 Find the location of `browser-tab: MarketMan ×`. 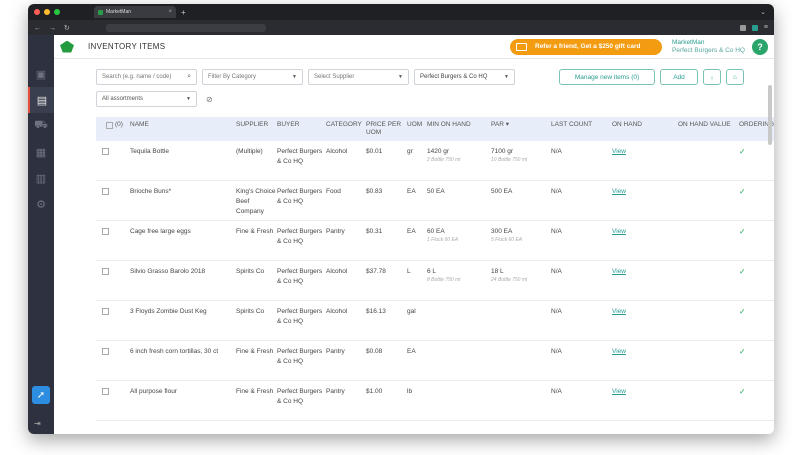

browser-tab: MarketMan × is located at coordinates (135, 12).